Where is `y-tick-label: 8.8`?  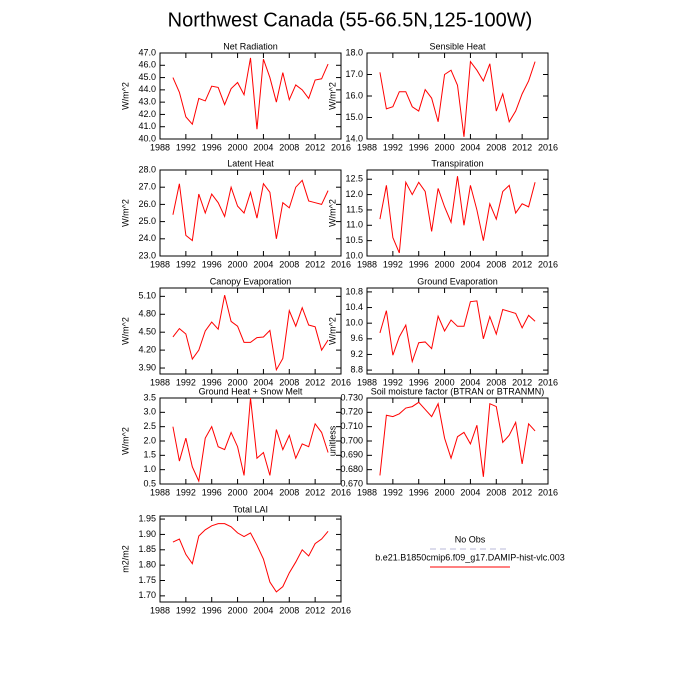 y-tick-label: 8.8 is located at coordinates (356, 369).